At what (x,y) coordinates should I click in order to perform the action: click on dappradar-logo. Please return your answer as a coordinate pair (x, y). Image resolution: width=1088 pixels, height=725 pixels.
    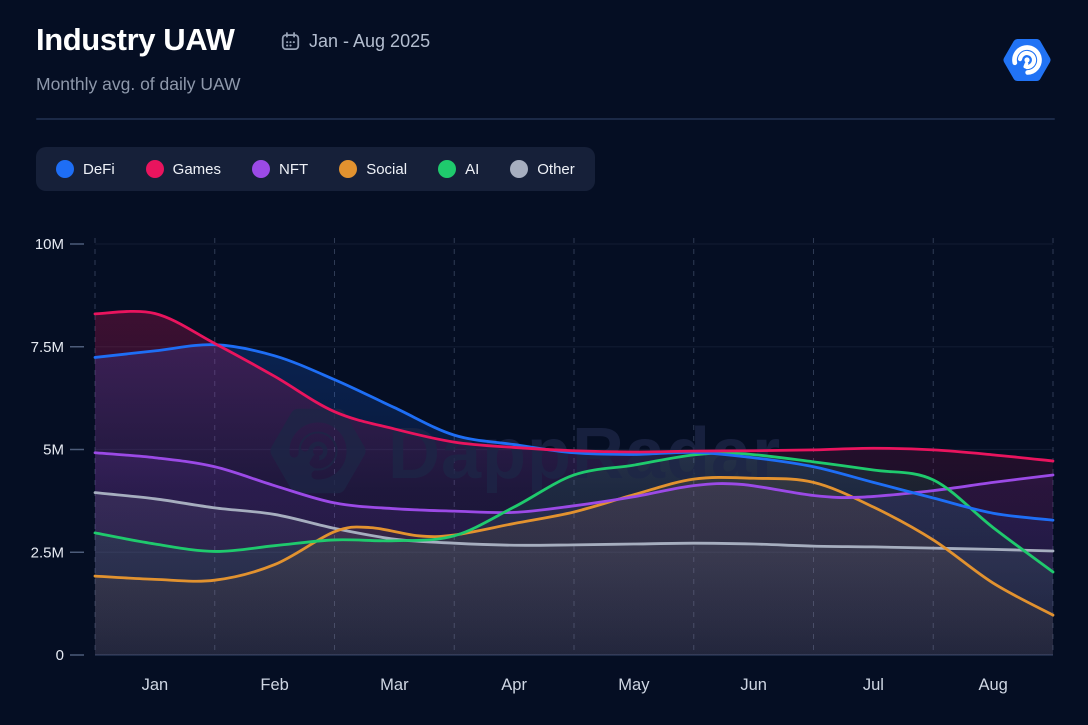
    Looking at the image, I should click on (1027, 60).